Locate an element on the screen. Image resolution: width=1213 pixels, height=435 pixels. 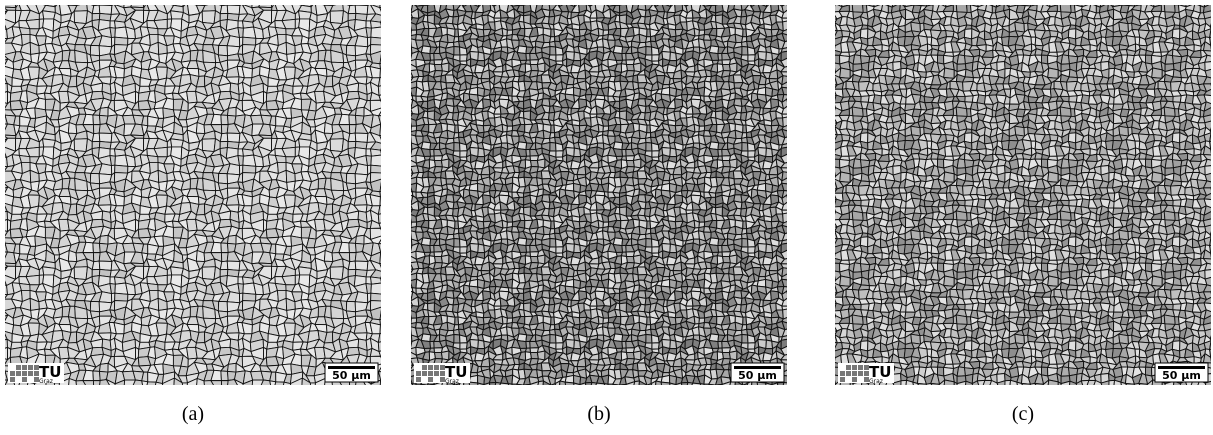
panel-caption: (b) is located at coordinates (598, 414).